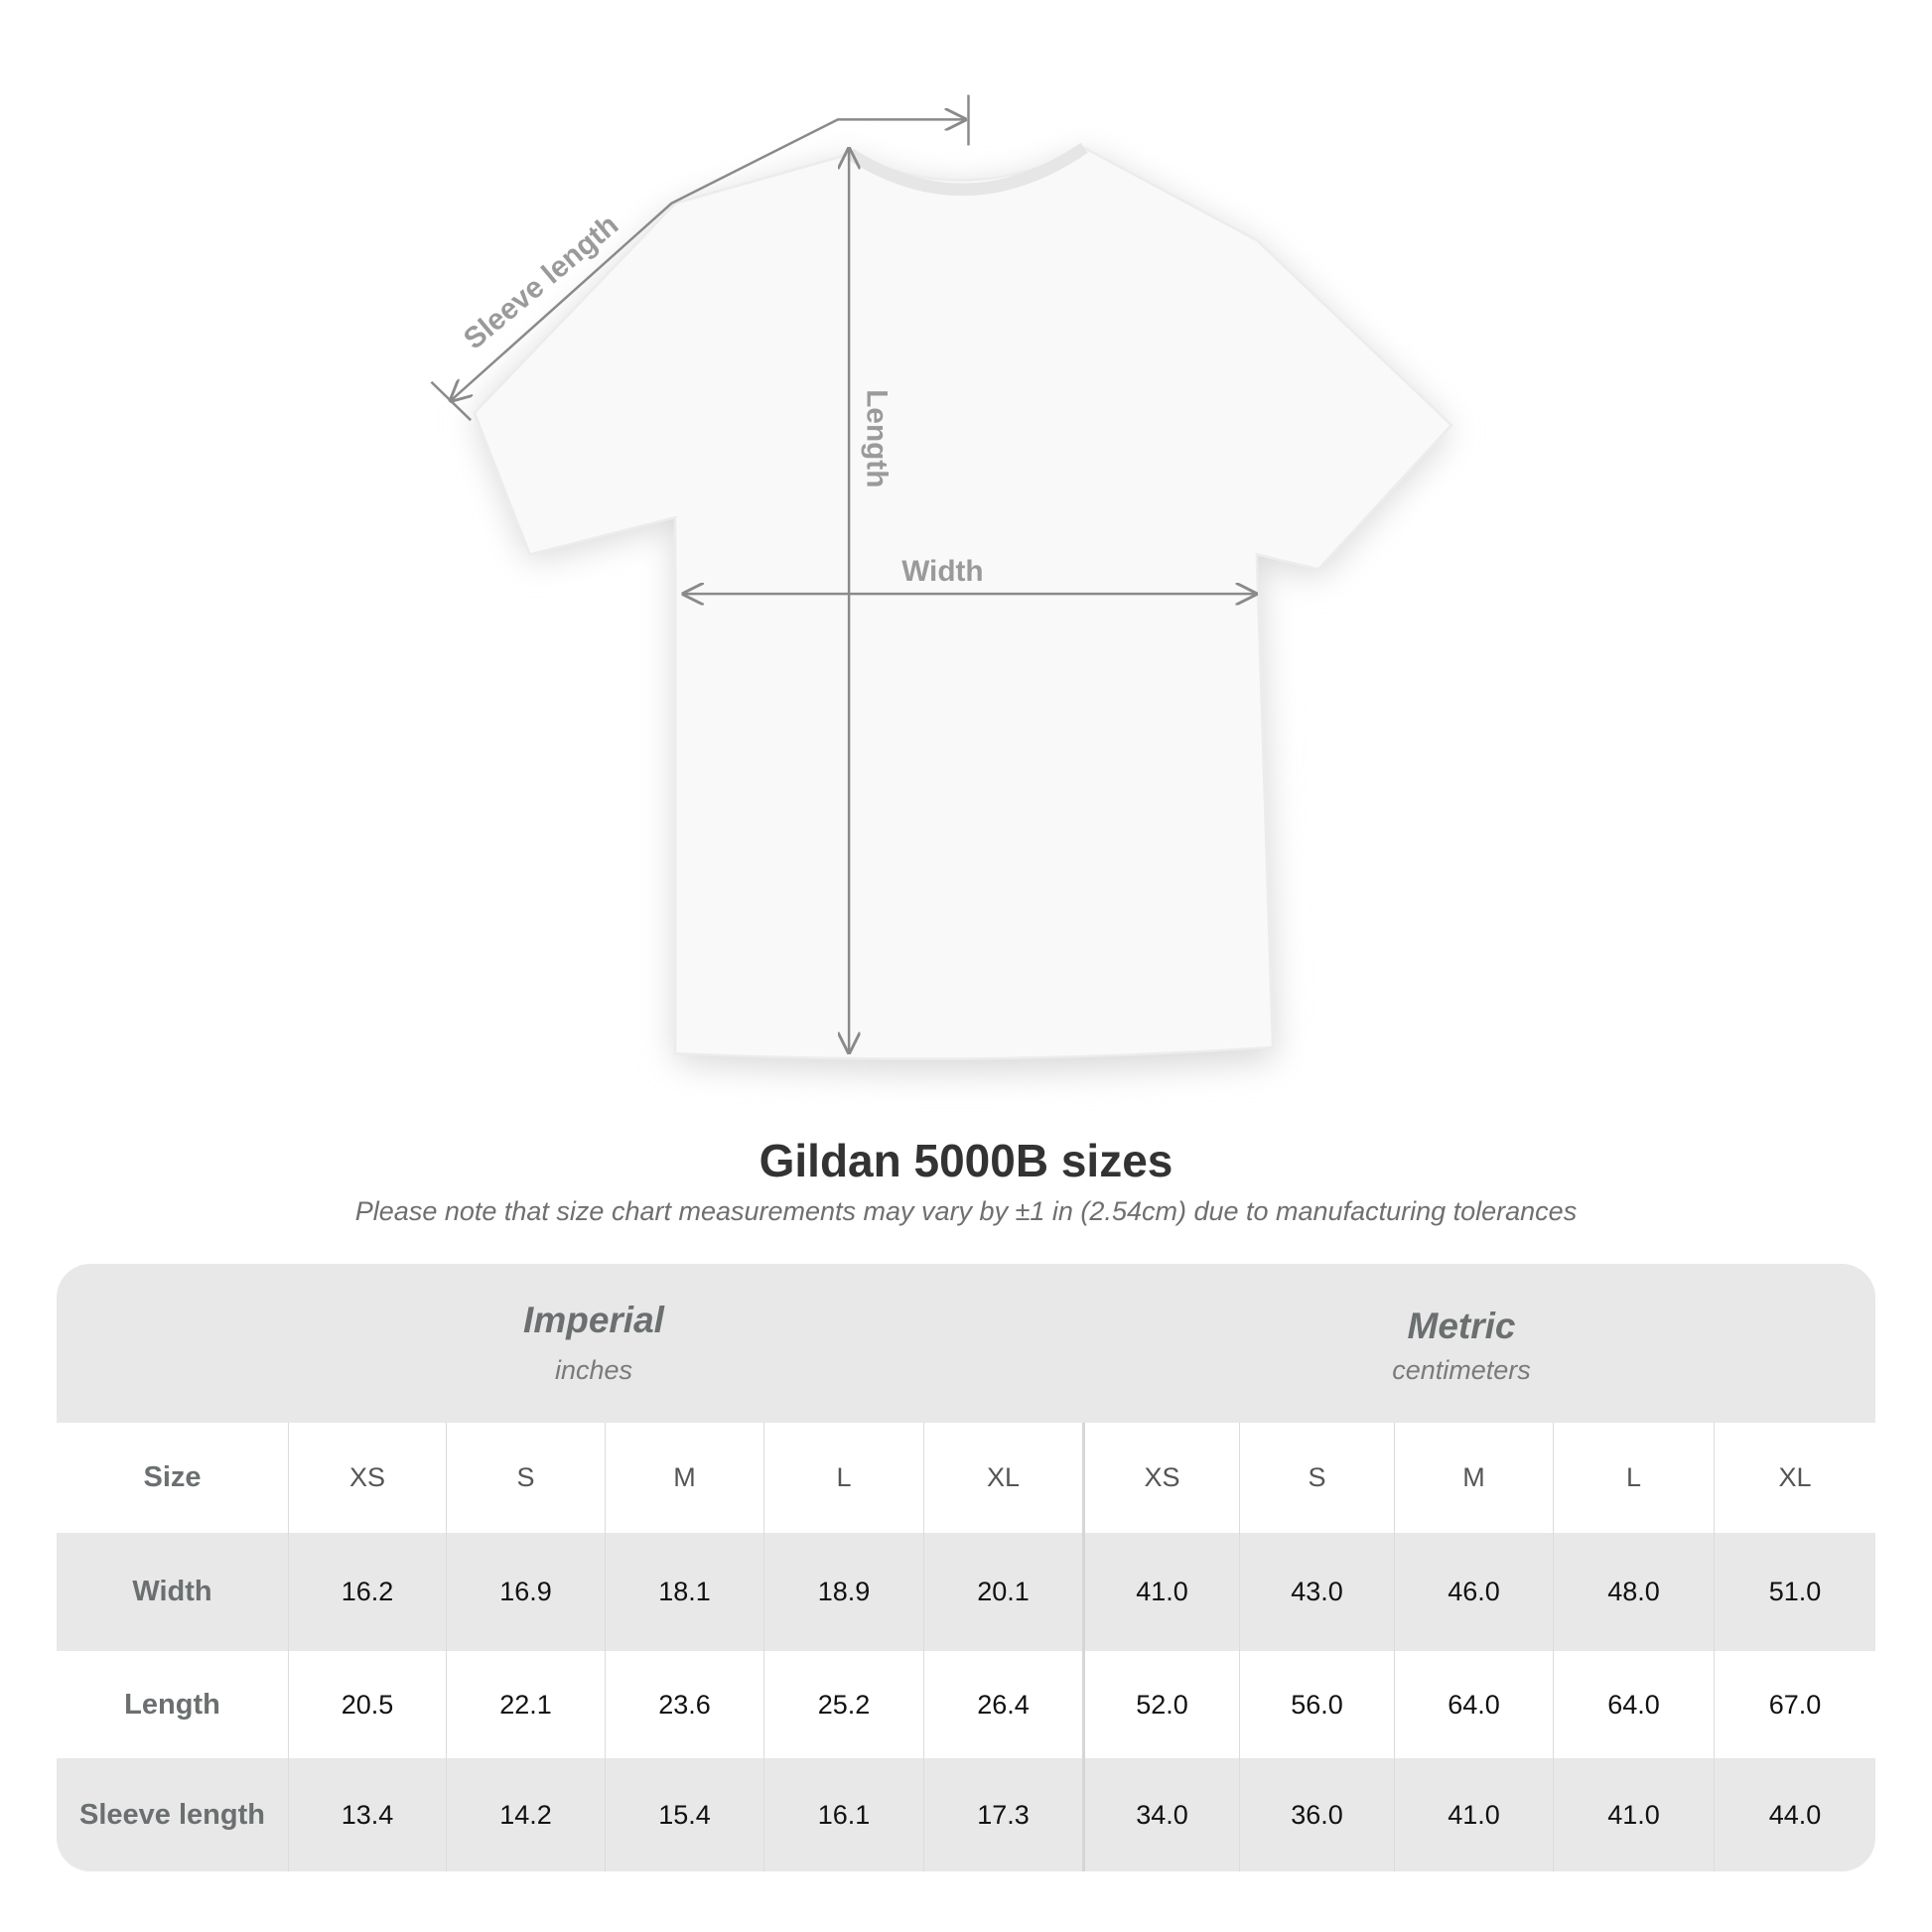  I want to click on metric-header: Metric centimeters, so click(1462, 1346).